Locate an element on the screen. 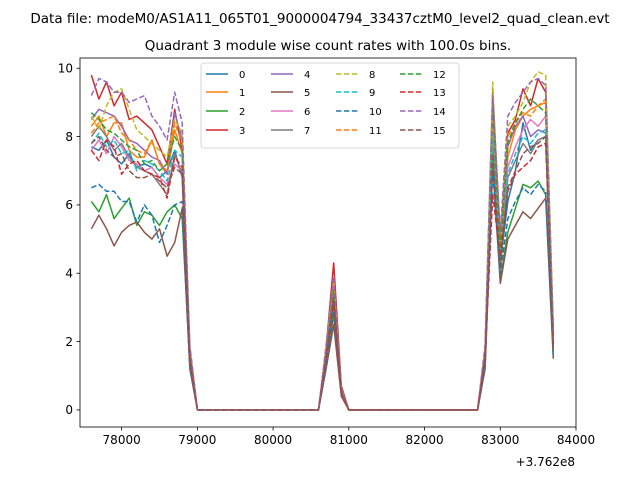 The width and height of the screenshot is (640, 480). legend-box is located at coordinates (330, 105).